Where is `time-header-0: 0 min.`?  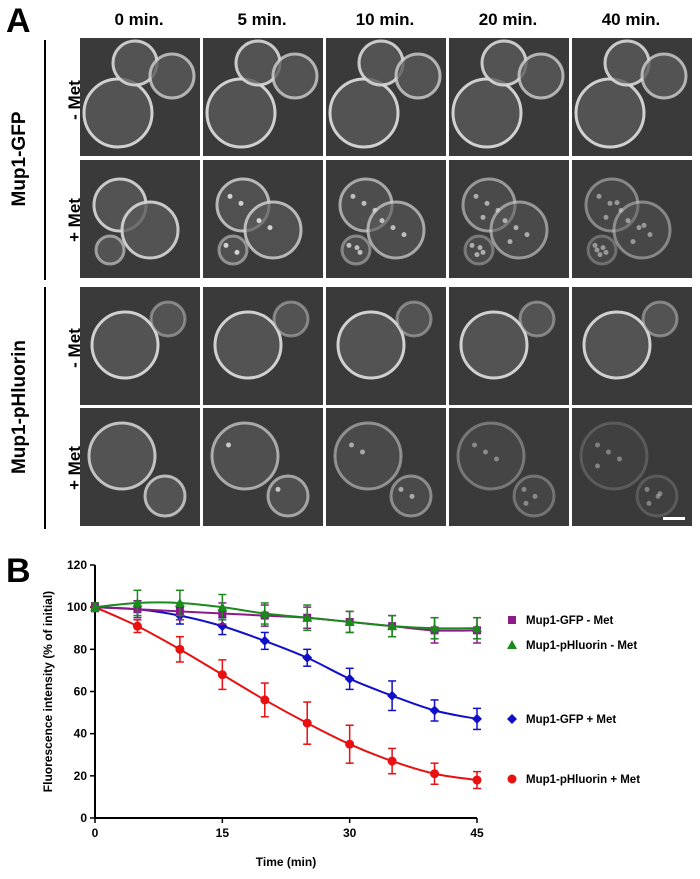 time-header-0: 0 min. is located at coordinates (139, 19).